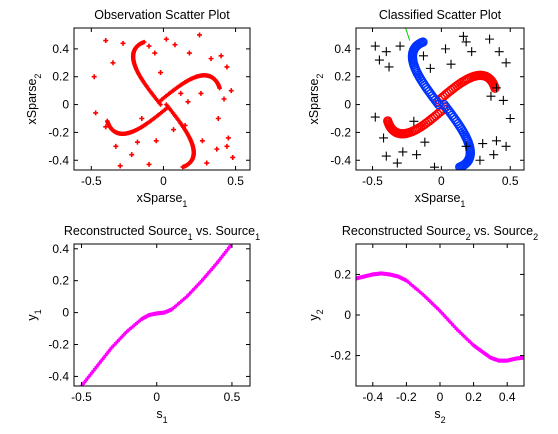 The width and height of the screenshot is (558, 434). What do you see at coordinates (162, 233) in the screenshot?
I see `chart-title: Reconstructed Source1 vs. Source1` at bounding box center [162, 233].